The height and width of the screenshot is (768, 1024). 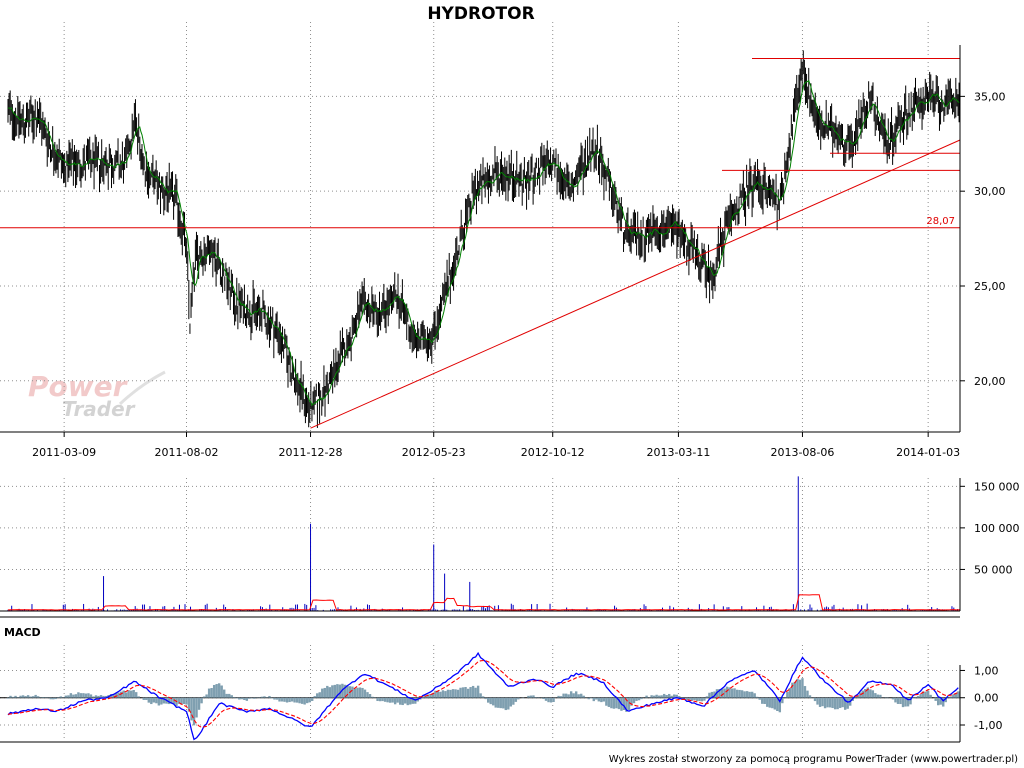 What do you see at coordinates (928, 452) in the screenshot?
I see `x-tick-label: 2014-01-03` at bounding box center [928, 452].